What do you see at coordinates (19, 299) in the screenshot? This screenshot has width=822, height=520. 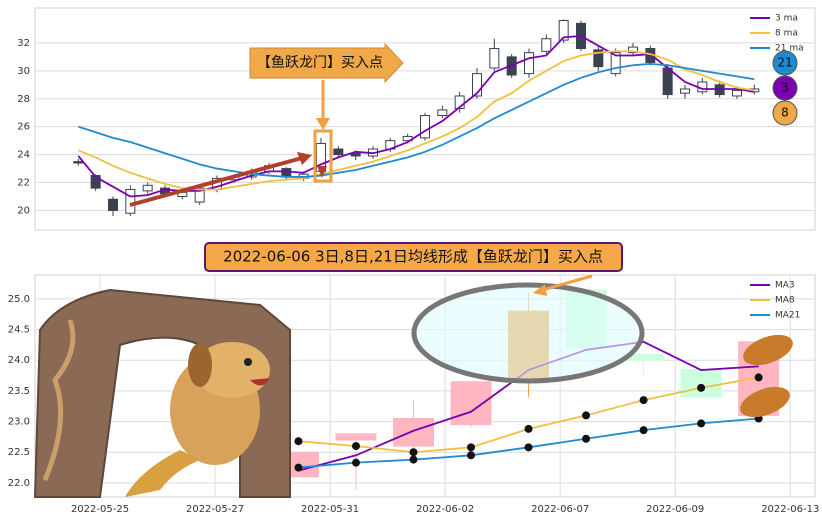 I see `y-tick-label: 25.0` at bounding box center [19, 299].